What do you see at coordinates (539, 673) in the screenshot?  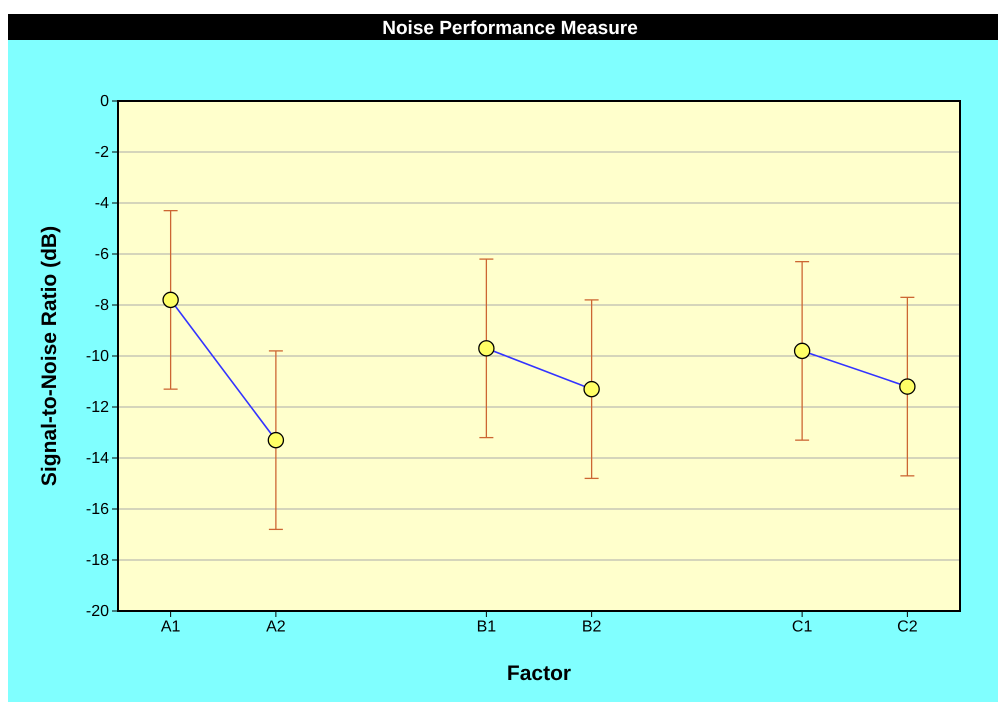 I see `x-axis-title: Factor` at bounding box center [539, 673].